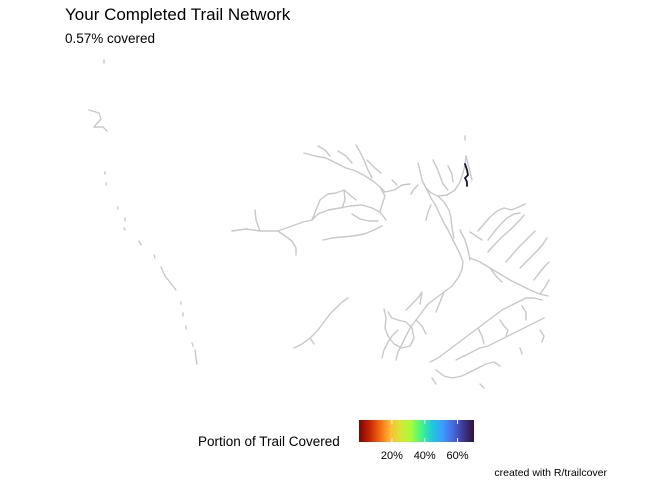  I want to click on legend-tick-label: 40%, so click(424, 456).